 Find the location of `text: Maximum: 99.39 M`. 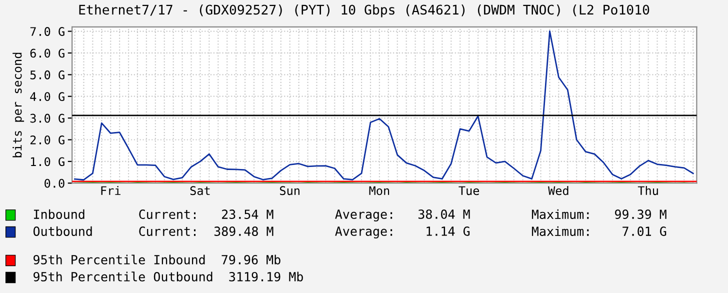

text: Maximum: 99.39 M is located at coordinates (599, 214).